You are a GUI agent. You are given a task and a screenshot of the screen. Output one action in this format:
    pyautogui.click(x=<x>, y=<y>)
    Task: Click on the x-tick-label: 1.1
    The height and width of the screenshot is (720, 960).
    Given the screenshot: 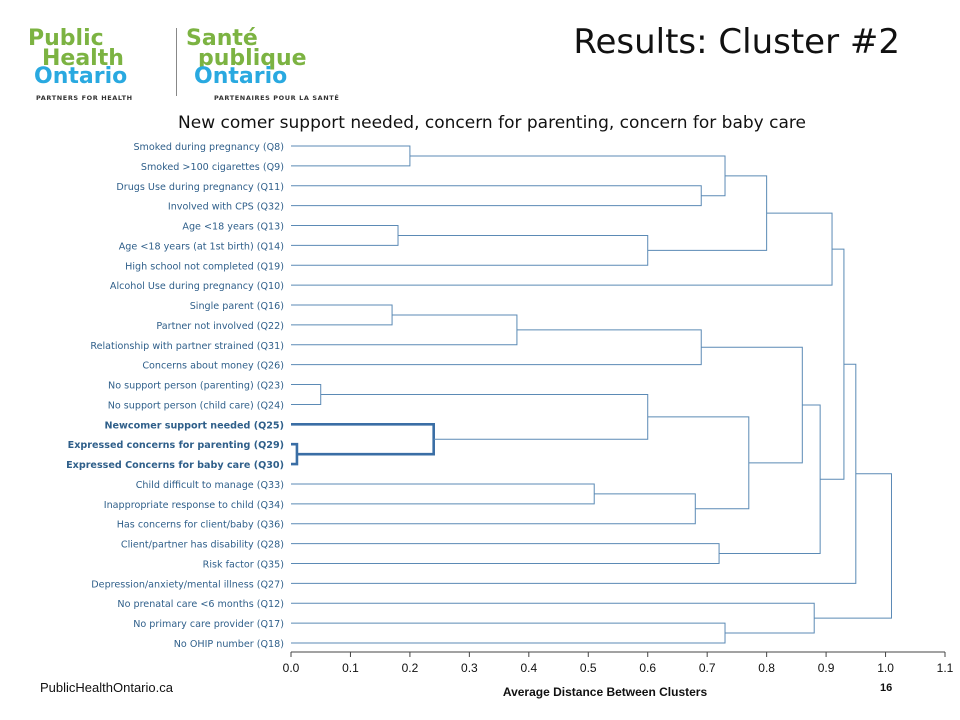 What is the action you would take?
    pyautogui.click(x=945, y=668)
    